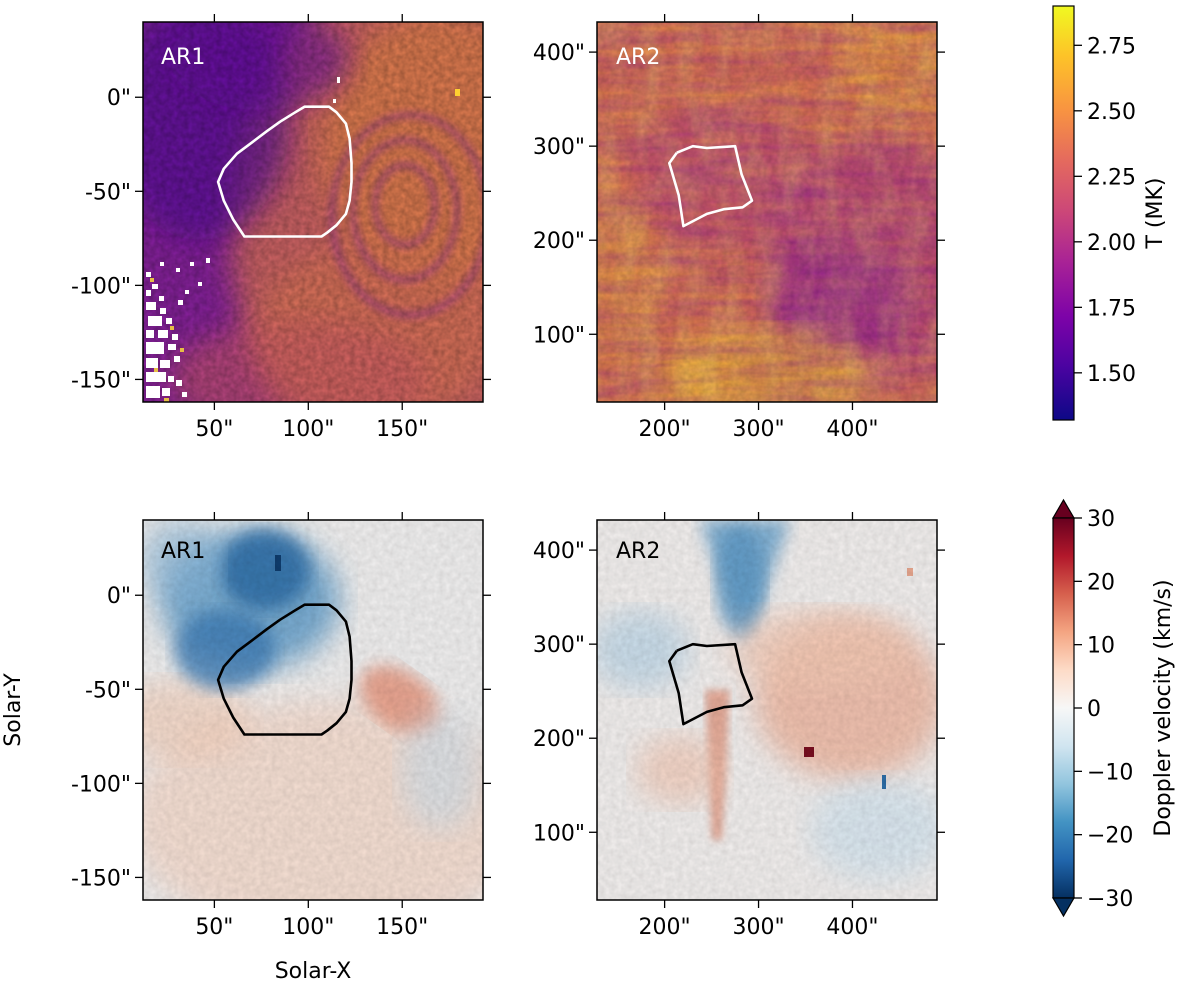 The height and width of the screenshot is (990, 1200). I want to click on panel-label-ar1-temperature: AR1, so click(183, 57).